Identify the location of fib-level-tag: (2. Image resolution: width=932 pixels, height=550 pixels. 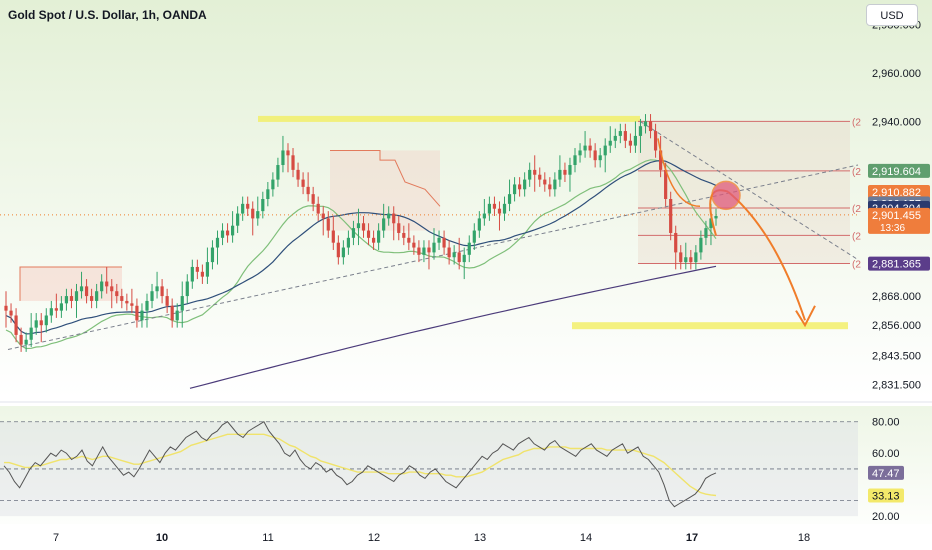
(856, 122).